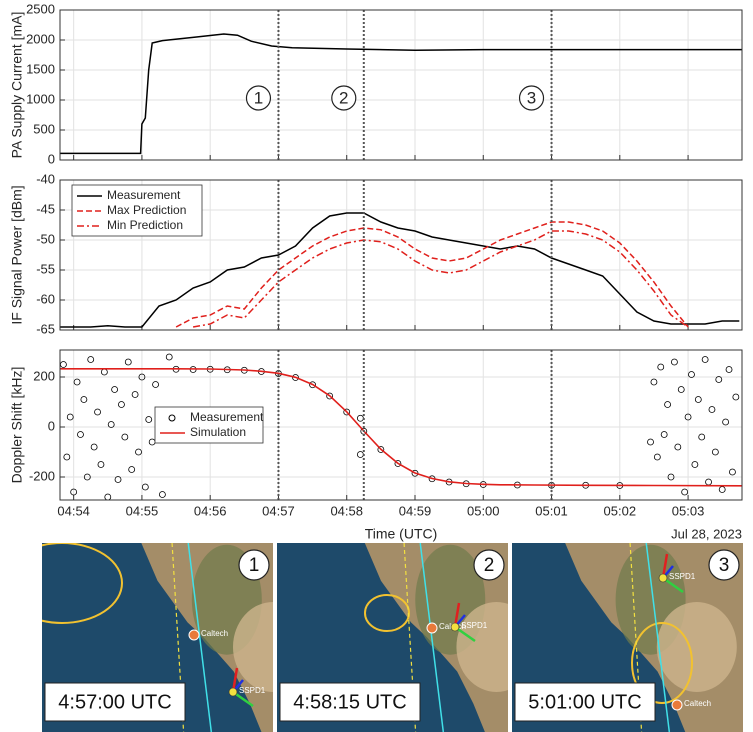 Image resolution: width=753 pixels, height=732 pixels. I want to click on legend-label: Simulation, so click(218, 432).